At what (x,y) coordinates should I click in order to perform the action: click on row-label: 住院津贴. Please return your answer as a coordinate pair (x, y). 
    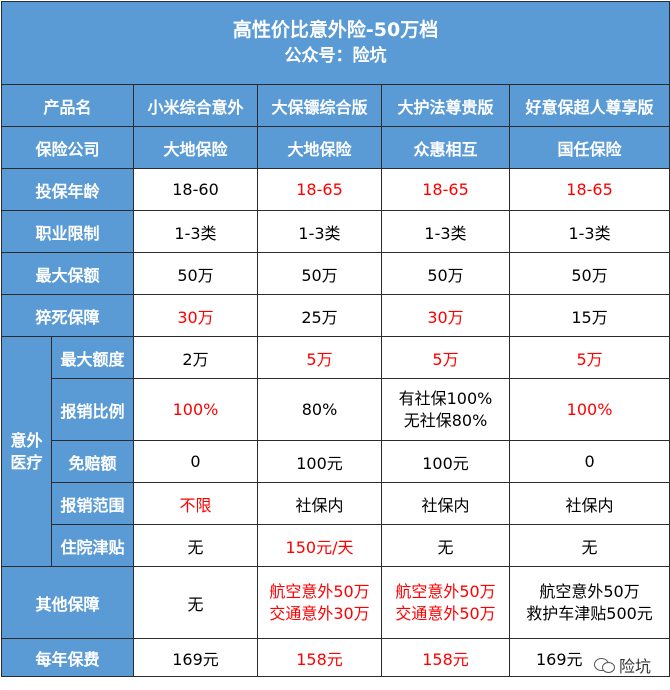
    Looking at the image, I should click on (92, 545).